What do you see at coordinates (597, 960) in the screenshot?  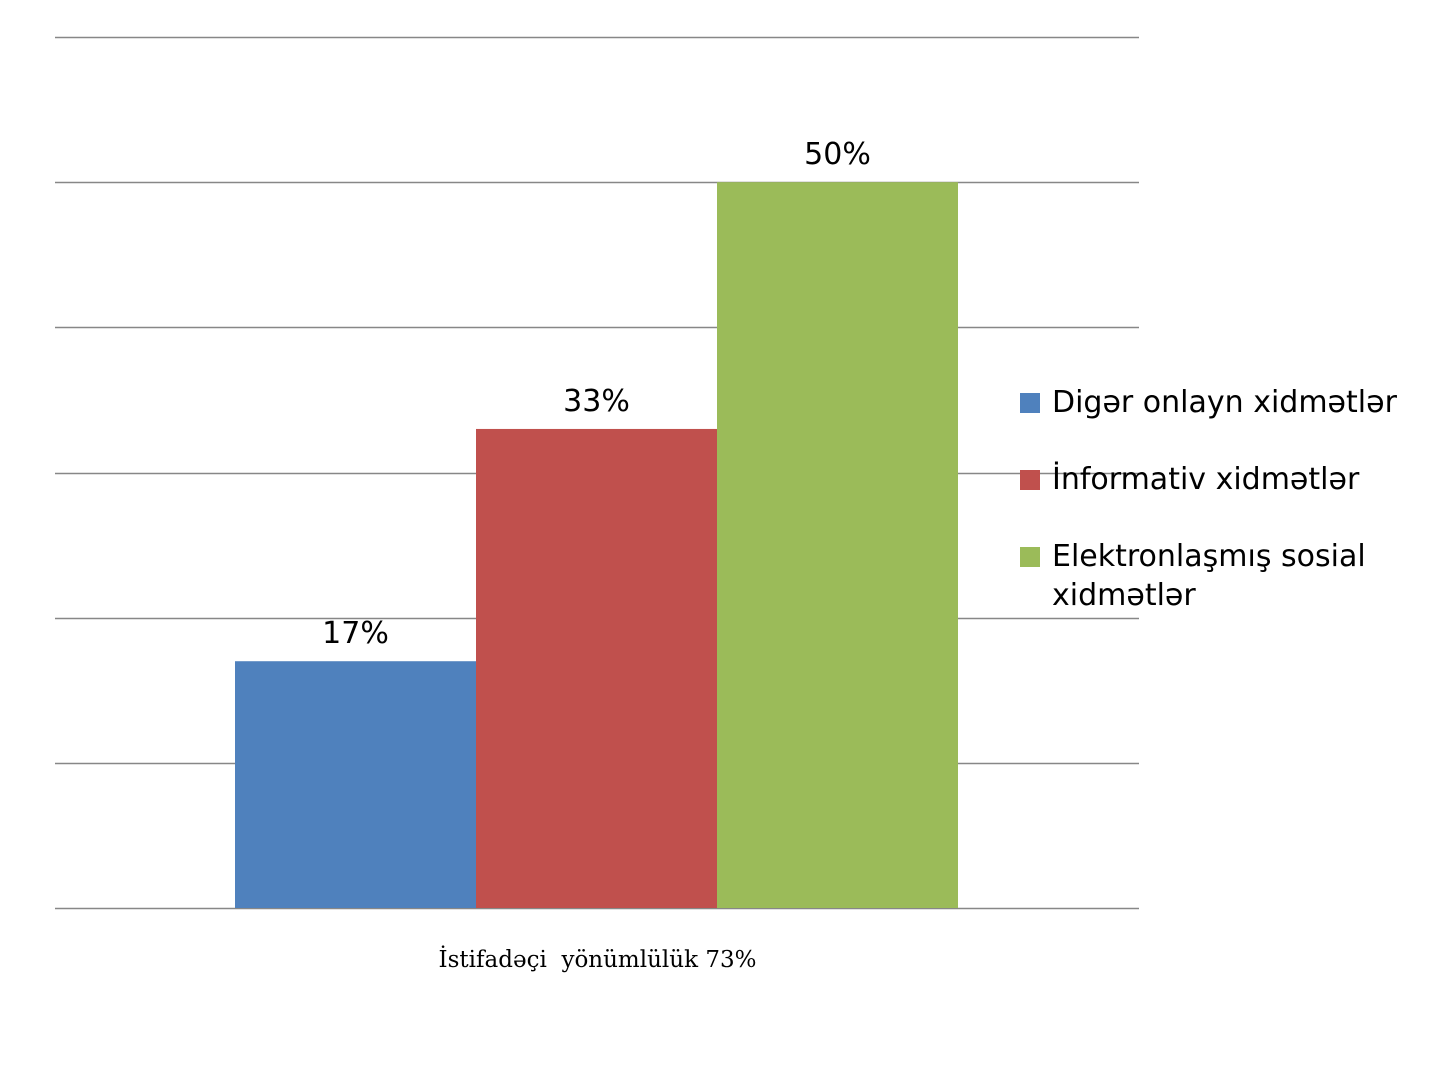 I see `x-category-label: İstifadəçi yönümlülük 73%` at bounding box center [597, 960].